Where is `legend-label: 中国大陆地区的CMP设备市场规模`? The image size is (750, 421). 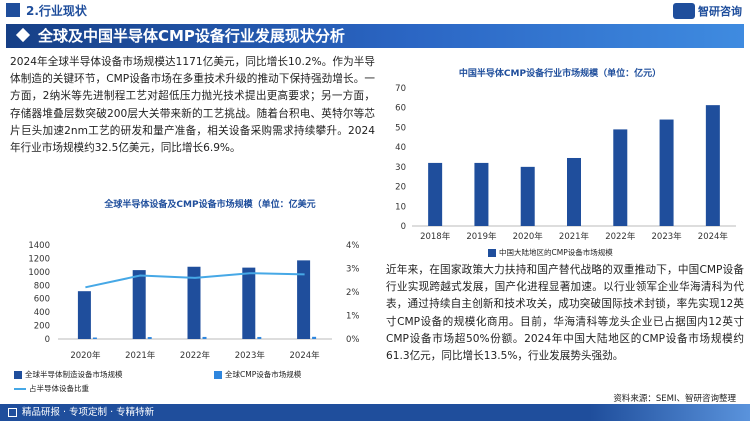 legend-label: 中国大陆地区的CMP设备市场规模 is located at coordinates (556, 252).